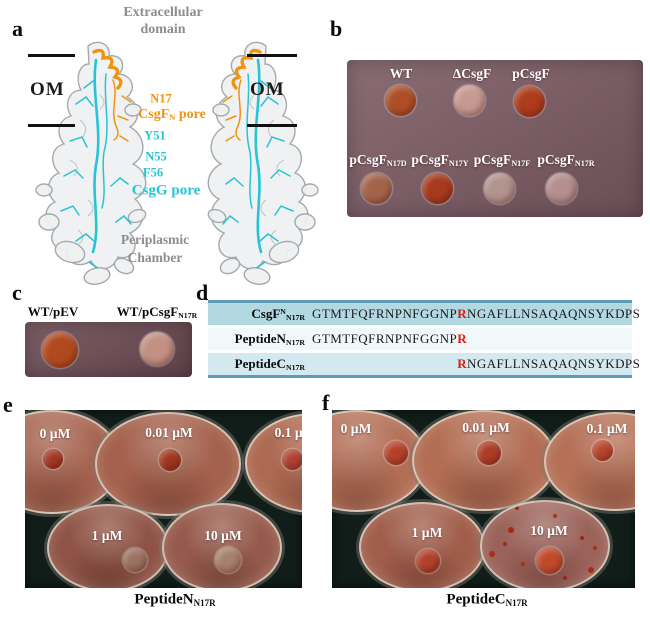 The image size is (650, 617). What do you see at coordinates (499, 188) in the screenshot?
I see `colony-spot-n17f` at bounding box center [499, 188].